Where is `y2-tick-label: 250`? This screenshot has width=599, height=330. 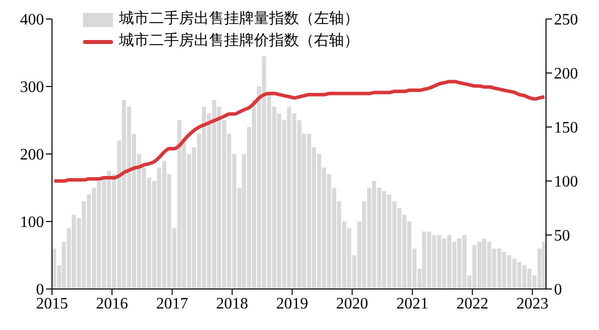 y2-tick-label: 250 is located at coordinates (566, 20).